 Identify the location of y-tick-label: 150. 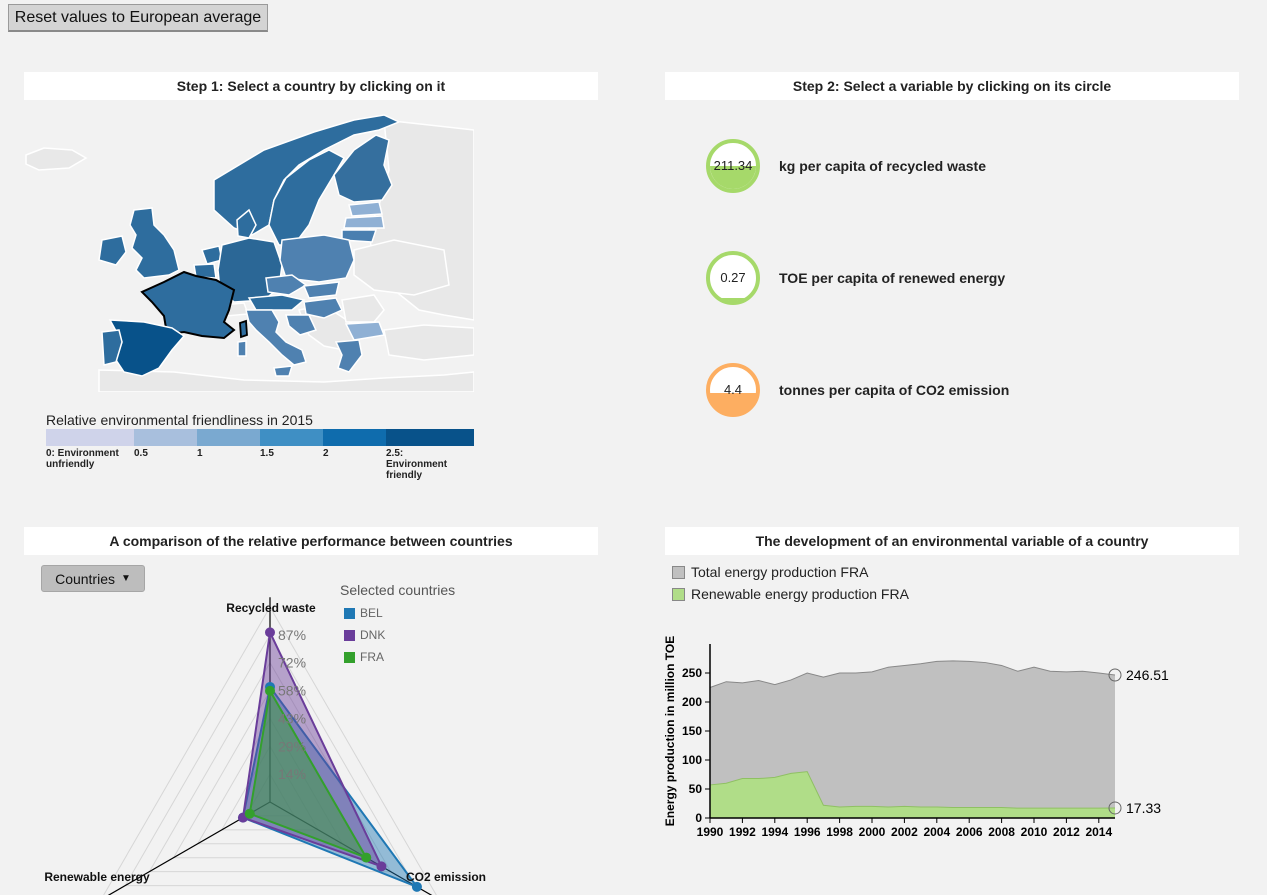
(692, 731).